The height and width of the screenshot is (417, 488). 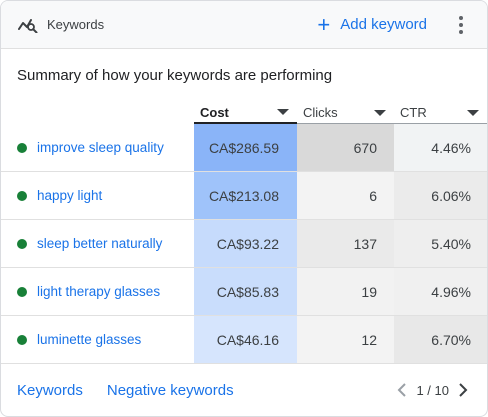 I want to click on negative-keywords-link: Negative keywords, so click(x=170, y=390).